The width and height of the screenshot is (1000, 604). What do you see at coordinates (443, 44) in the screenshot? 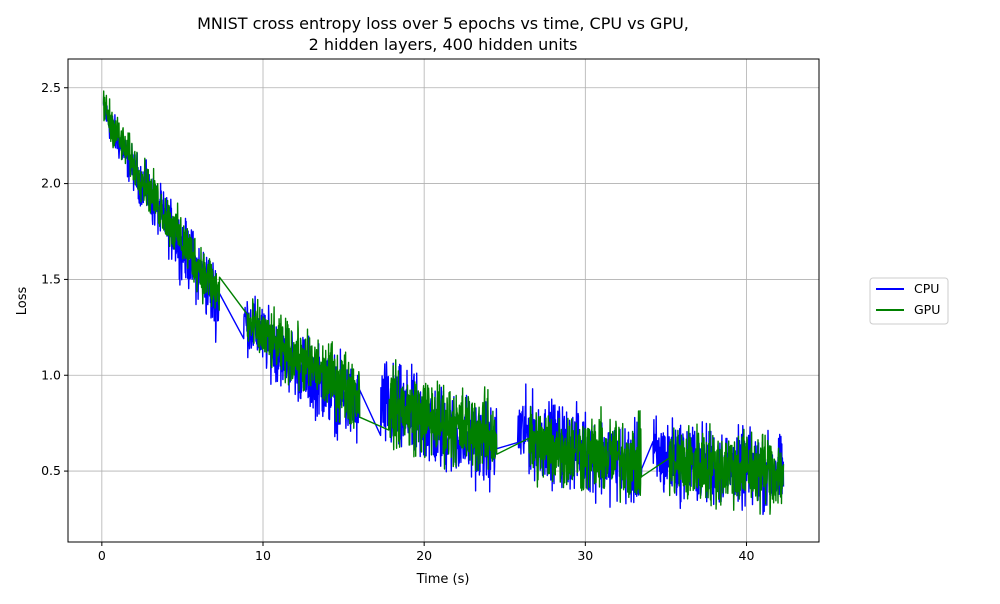
I see `chart-title-line-2: 2 hidden layers, 400 hidden units` at bounding box center [443, 44].